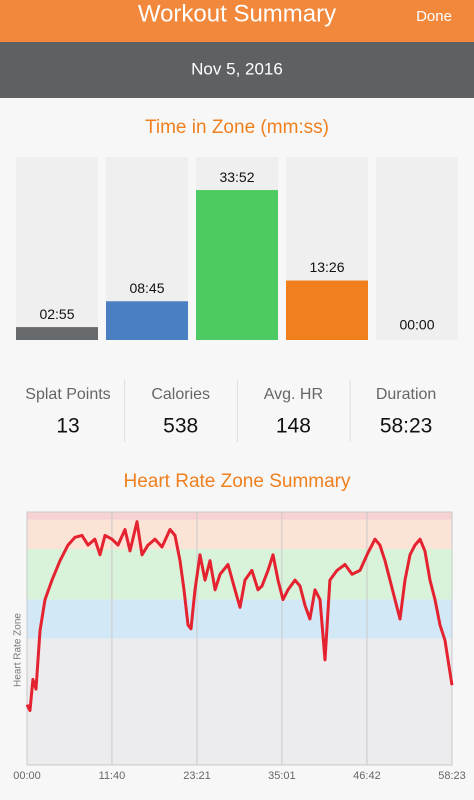  Describe the element at coordinates (180, 426) in the screenshot. I see `stat-value: 538` at that location.